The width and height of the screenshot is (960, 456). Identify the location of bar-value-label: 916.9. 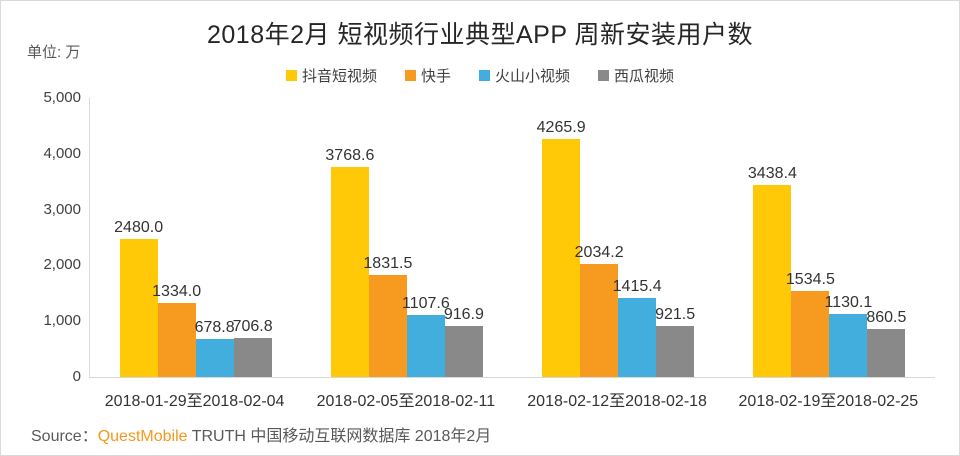
(463, 314).